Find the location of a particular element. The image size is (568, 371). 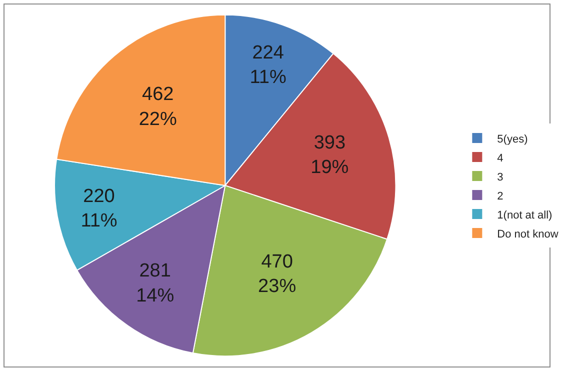

legend-label: 3 is located at coordinates (500, 177).